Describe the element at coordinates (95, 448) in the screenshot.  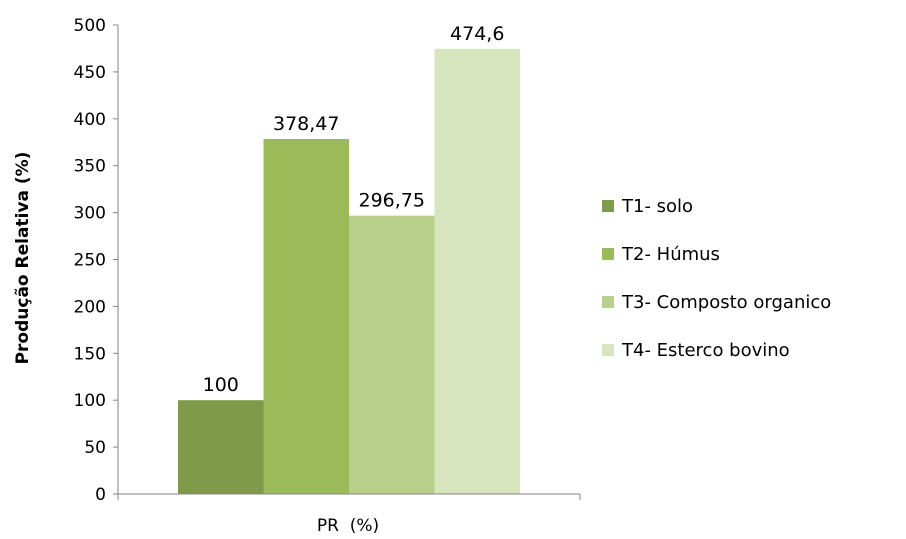
I see `y-tick-label: 50` at that location.